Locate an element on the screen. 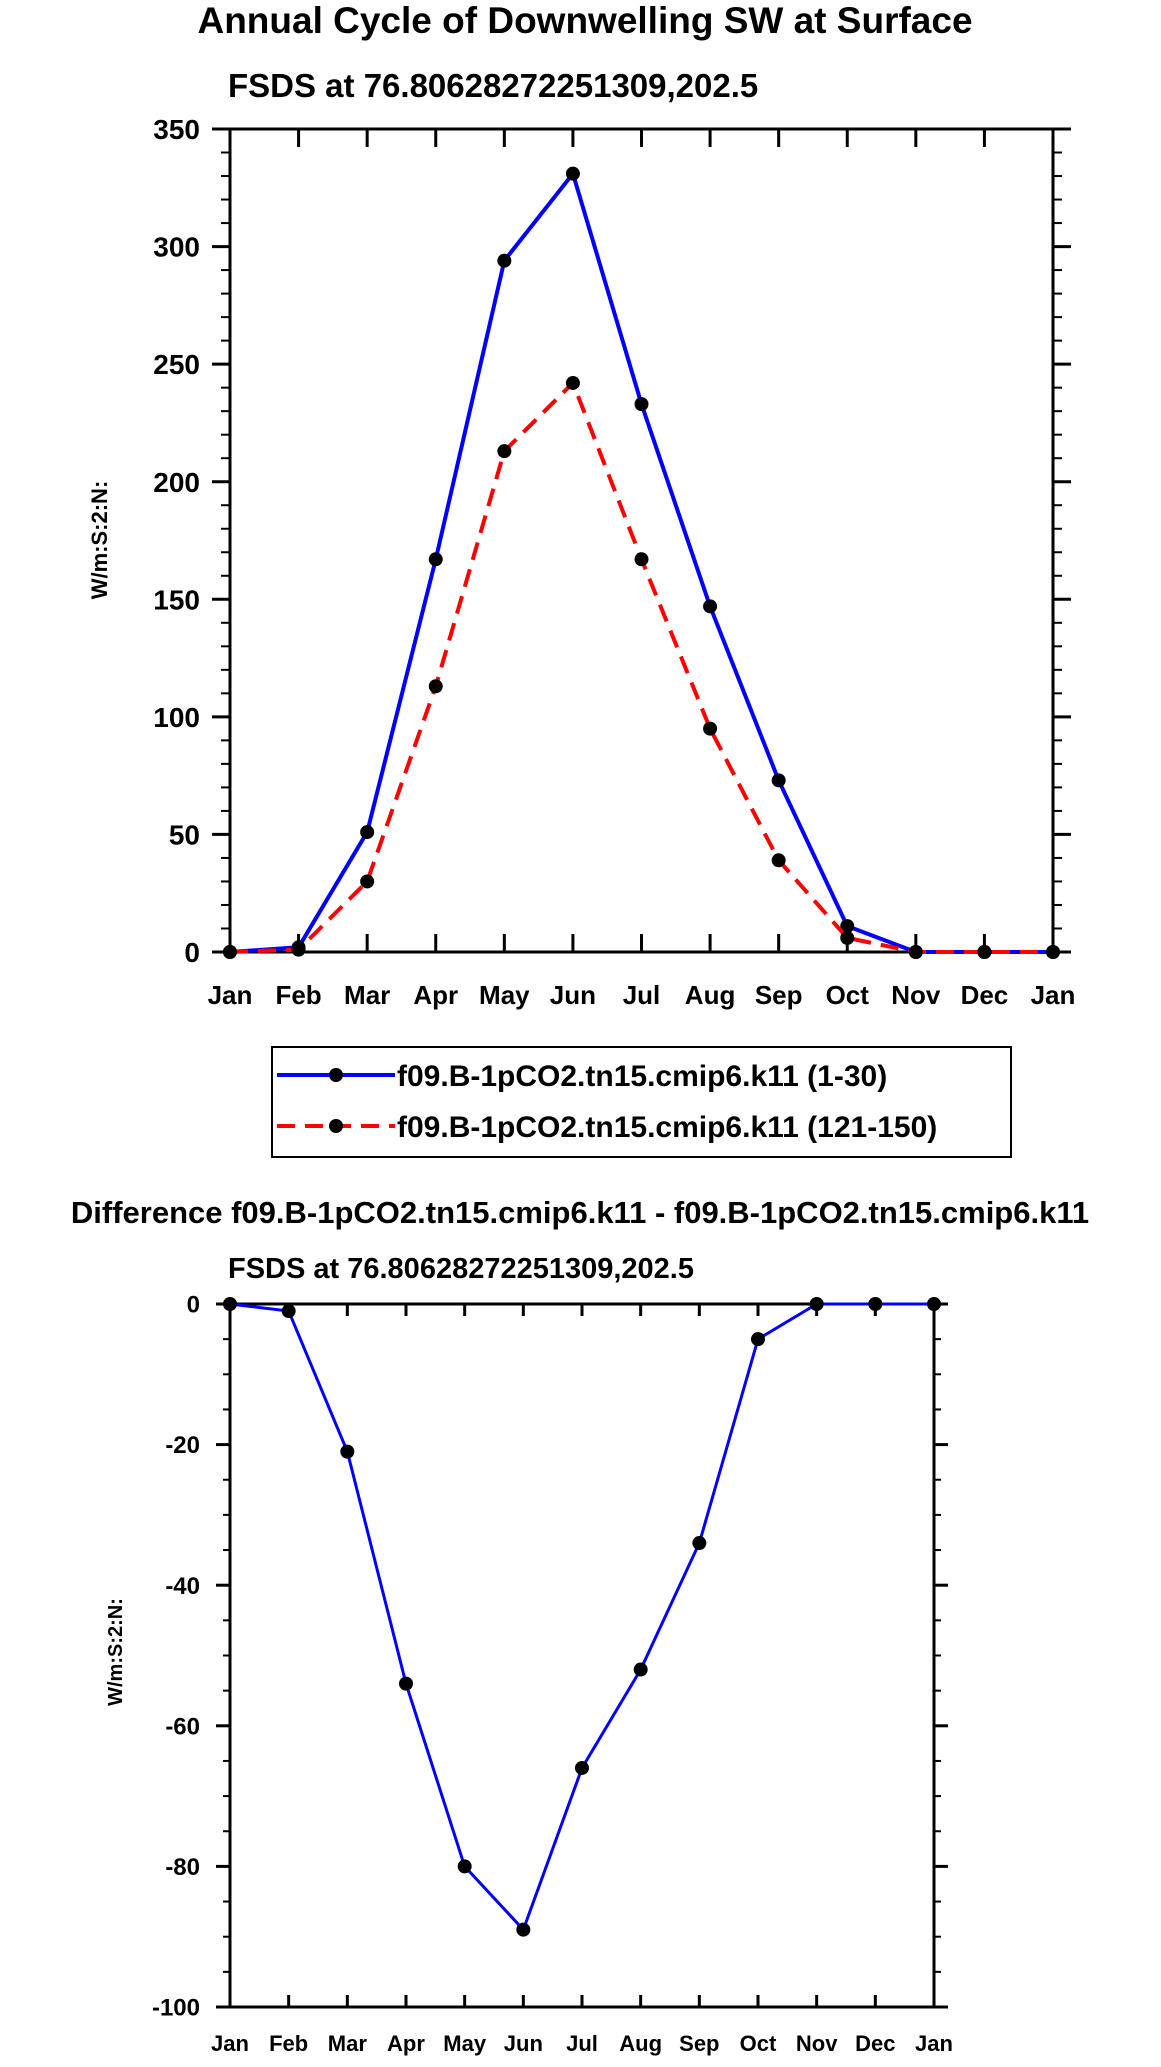 The width and height of the screenshot is (1161, 2067). chart2-ylabel: W/m:S:2:N: is located at coordinates (116, 1652).